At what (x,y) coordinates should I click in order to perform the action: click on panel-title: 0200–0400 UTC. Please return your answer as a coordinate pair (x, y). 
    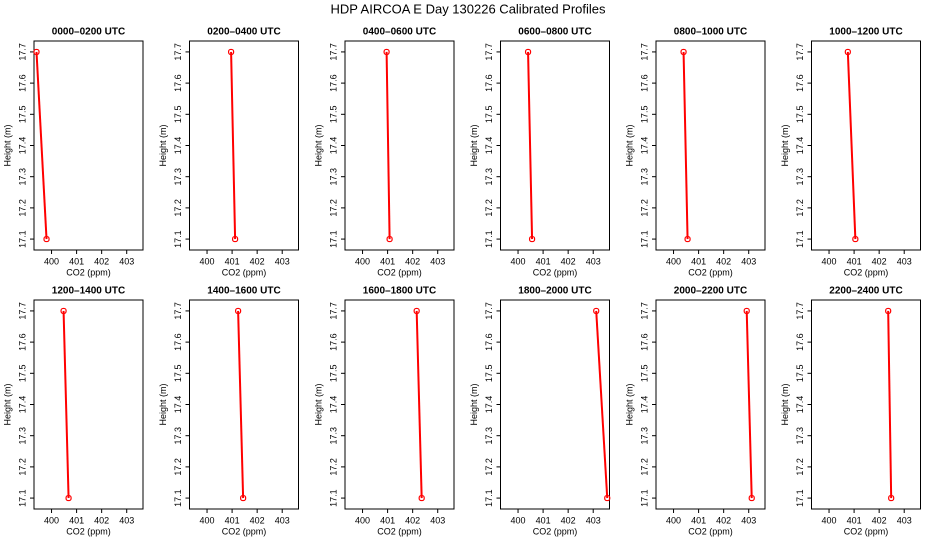
    Looking at the image, I should click on (243, 32).